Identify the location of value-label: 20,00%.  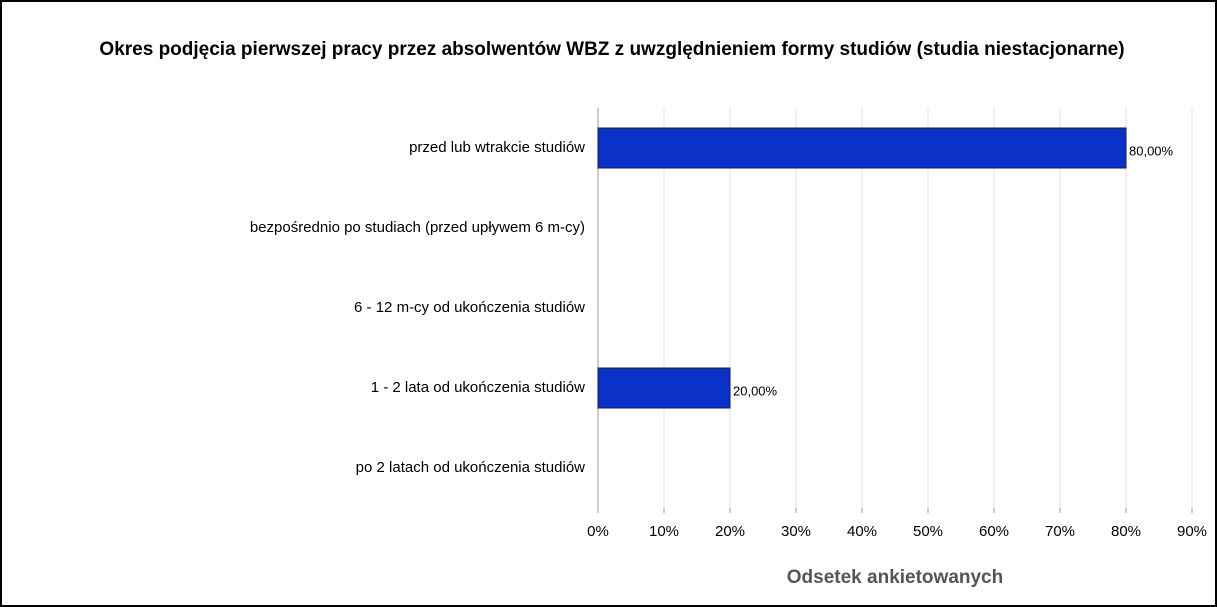
(755, 390).